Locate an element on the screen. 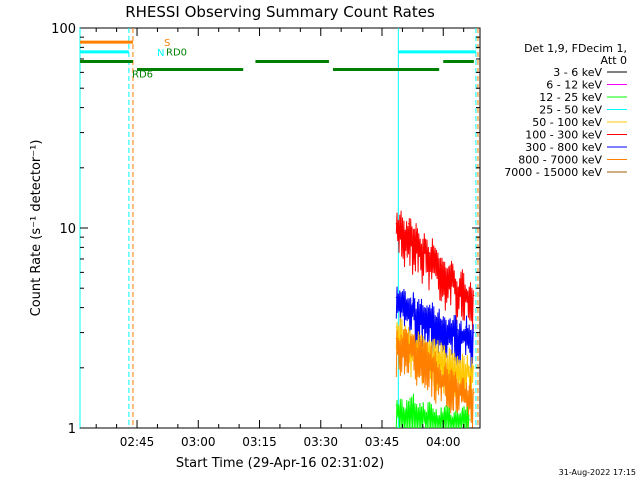 The image size is (640, 480). x-tick-label: 04:00 is located at coordinates (443, 442).